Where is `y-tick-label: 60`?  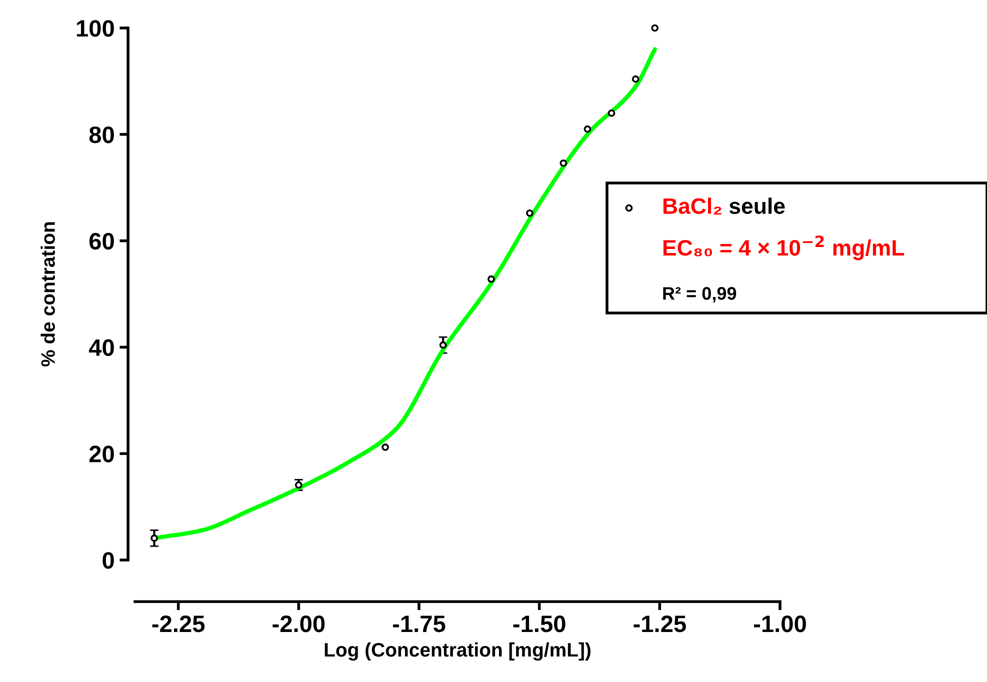 y-tick-label: 60 is located at coordinates (101, 241).